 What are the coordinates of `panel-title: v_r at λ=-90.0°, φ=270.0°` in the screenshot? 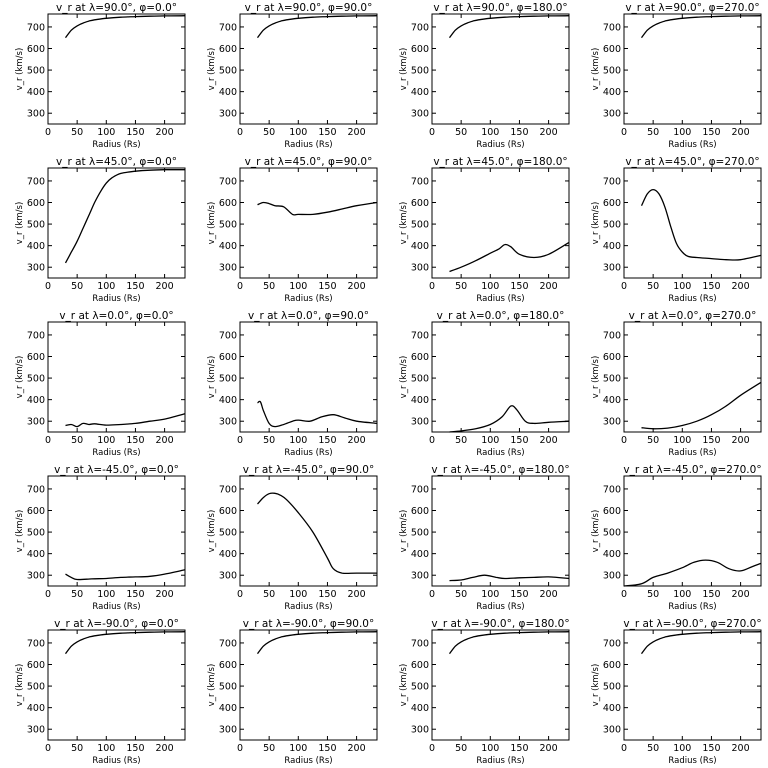 It's located at (692, 624).